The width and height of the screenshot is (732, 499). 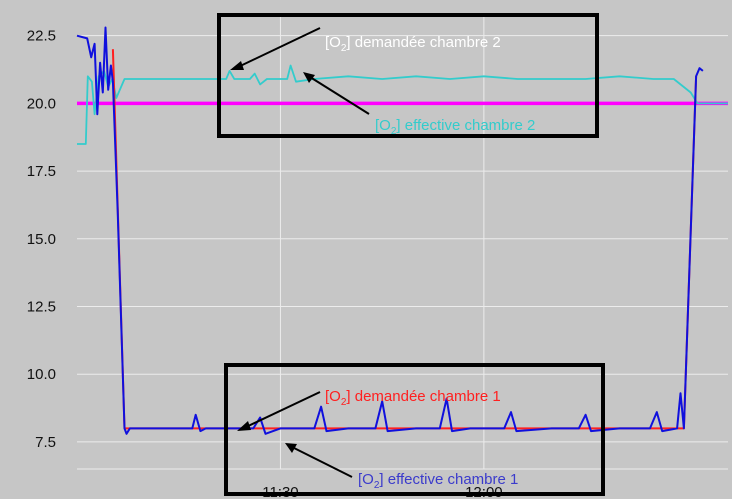 I want to click on y-tick-label: 10.0, so click(x=41, y=374).